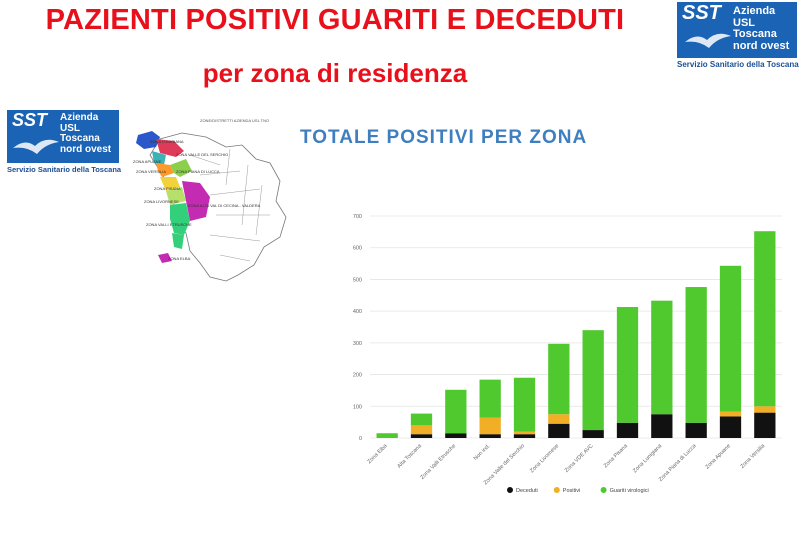  I want to click on map-title: ZONE/DISTRETTI AZIENDA USL TNO, so click(235, 120).